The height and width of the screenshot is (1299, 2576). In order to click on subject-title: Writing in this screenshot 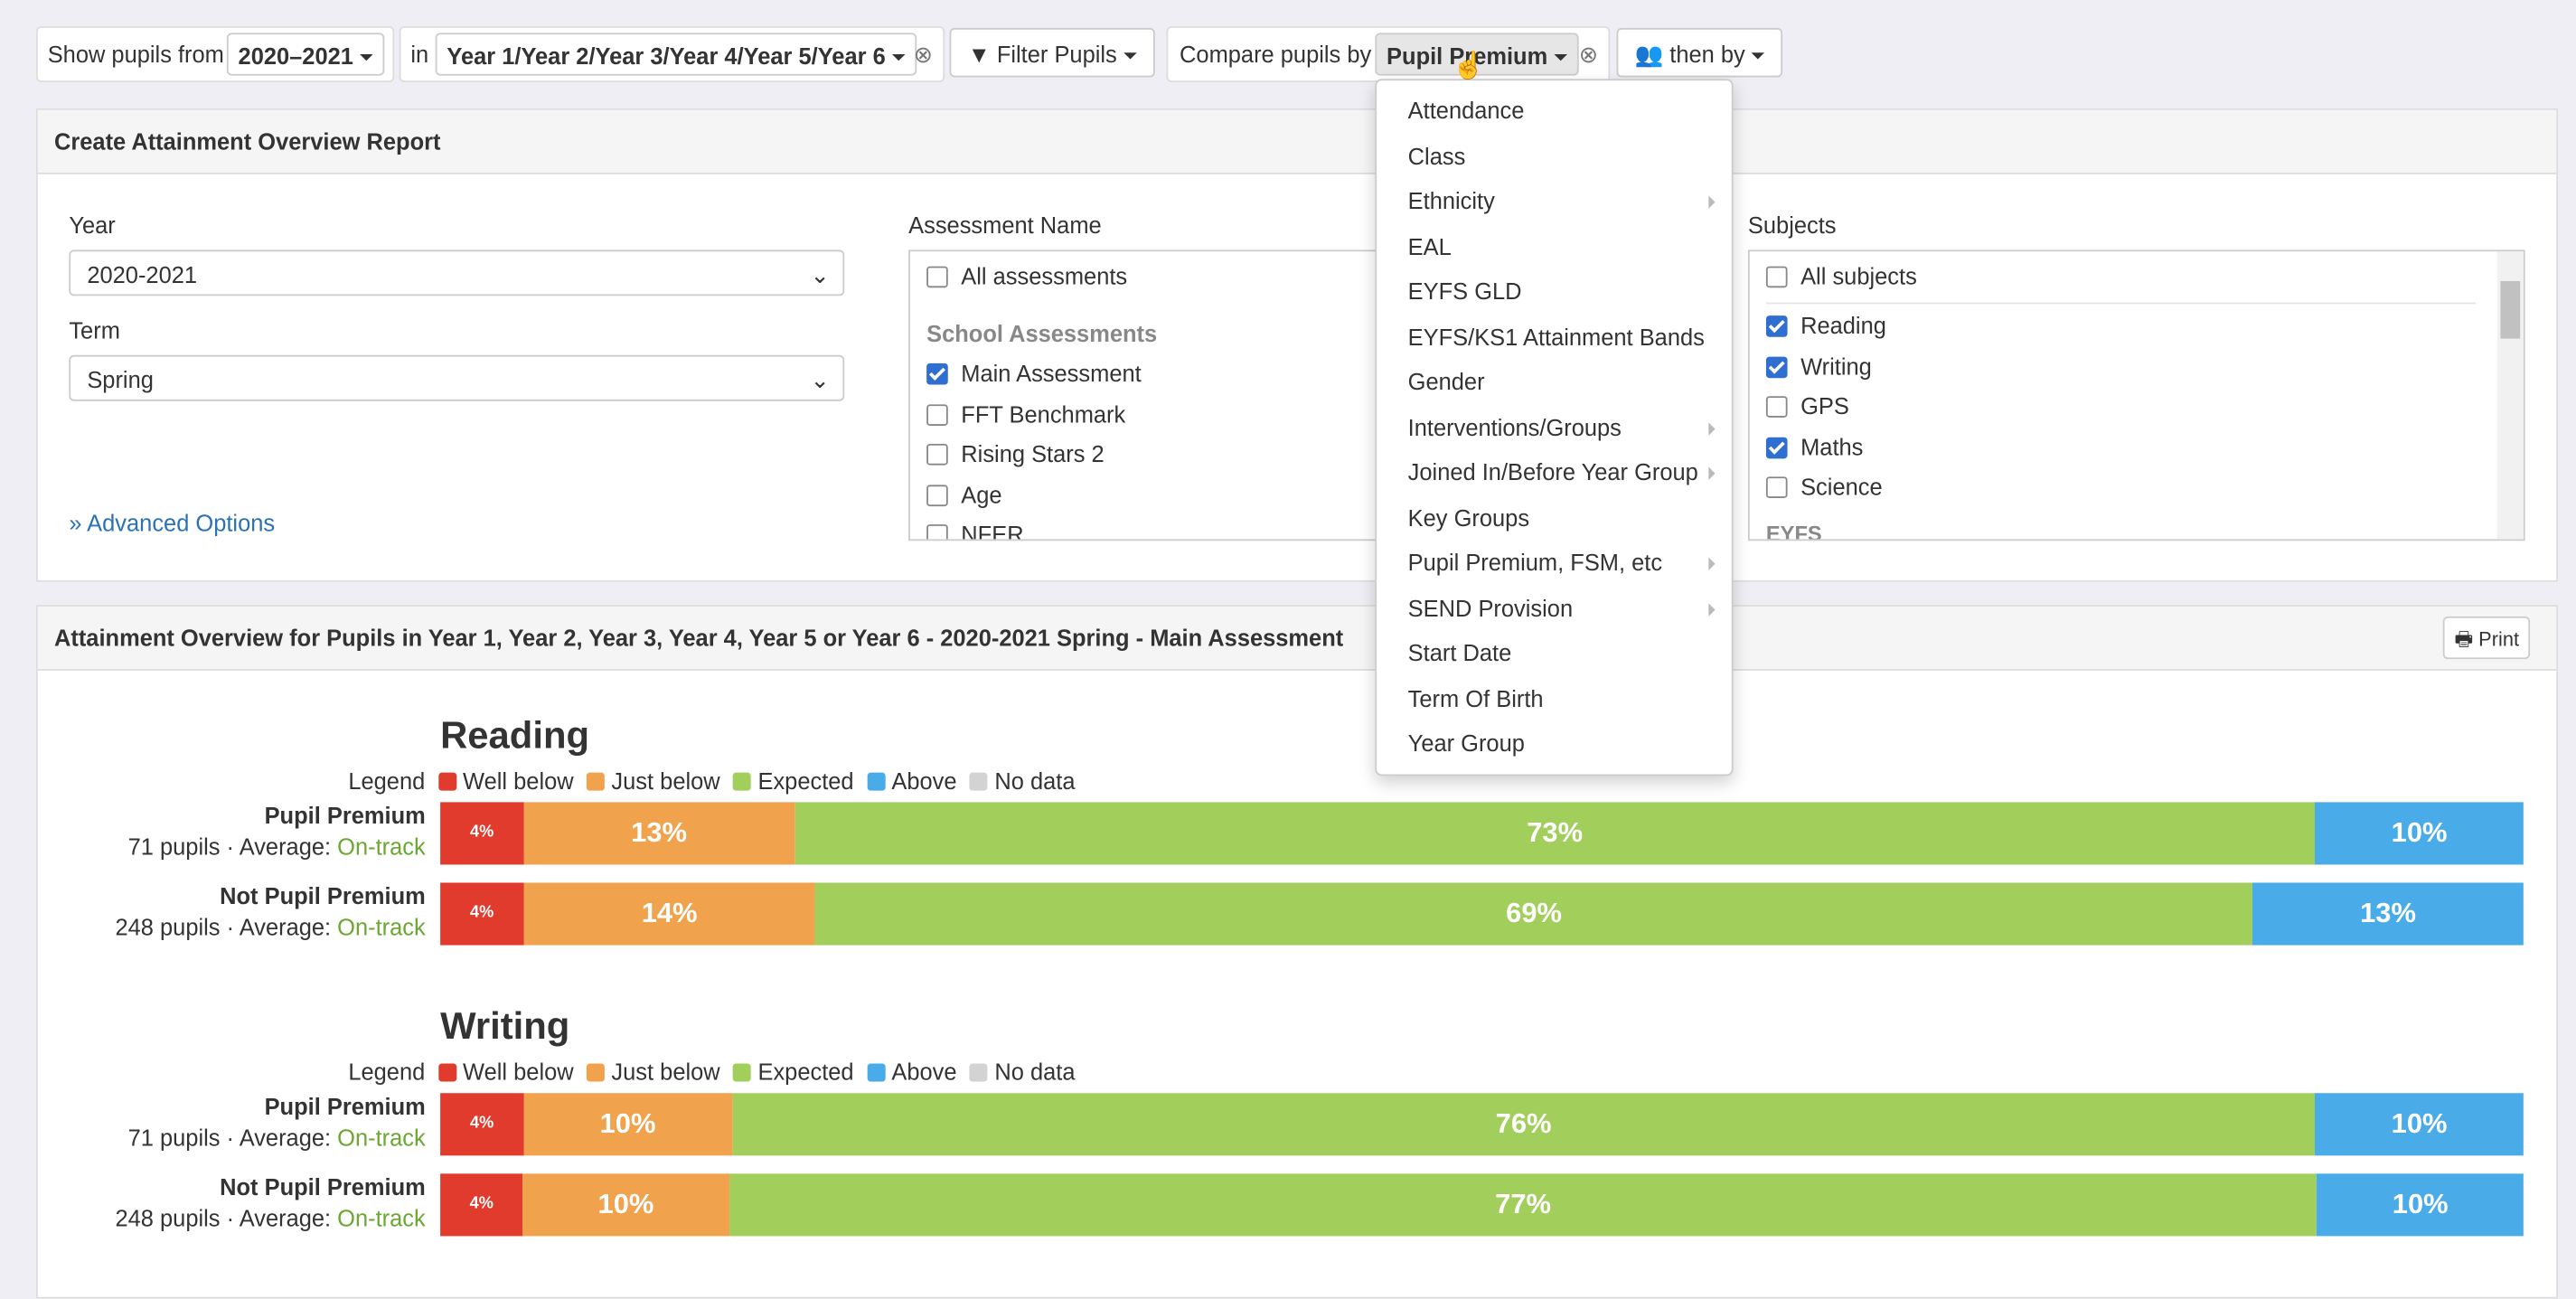, I will do `click(505, 1026)`.